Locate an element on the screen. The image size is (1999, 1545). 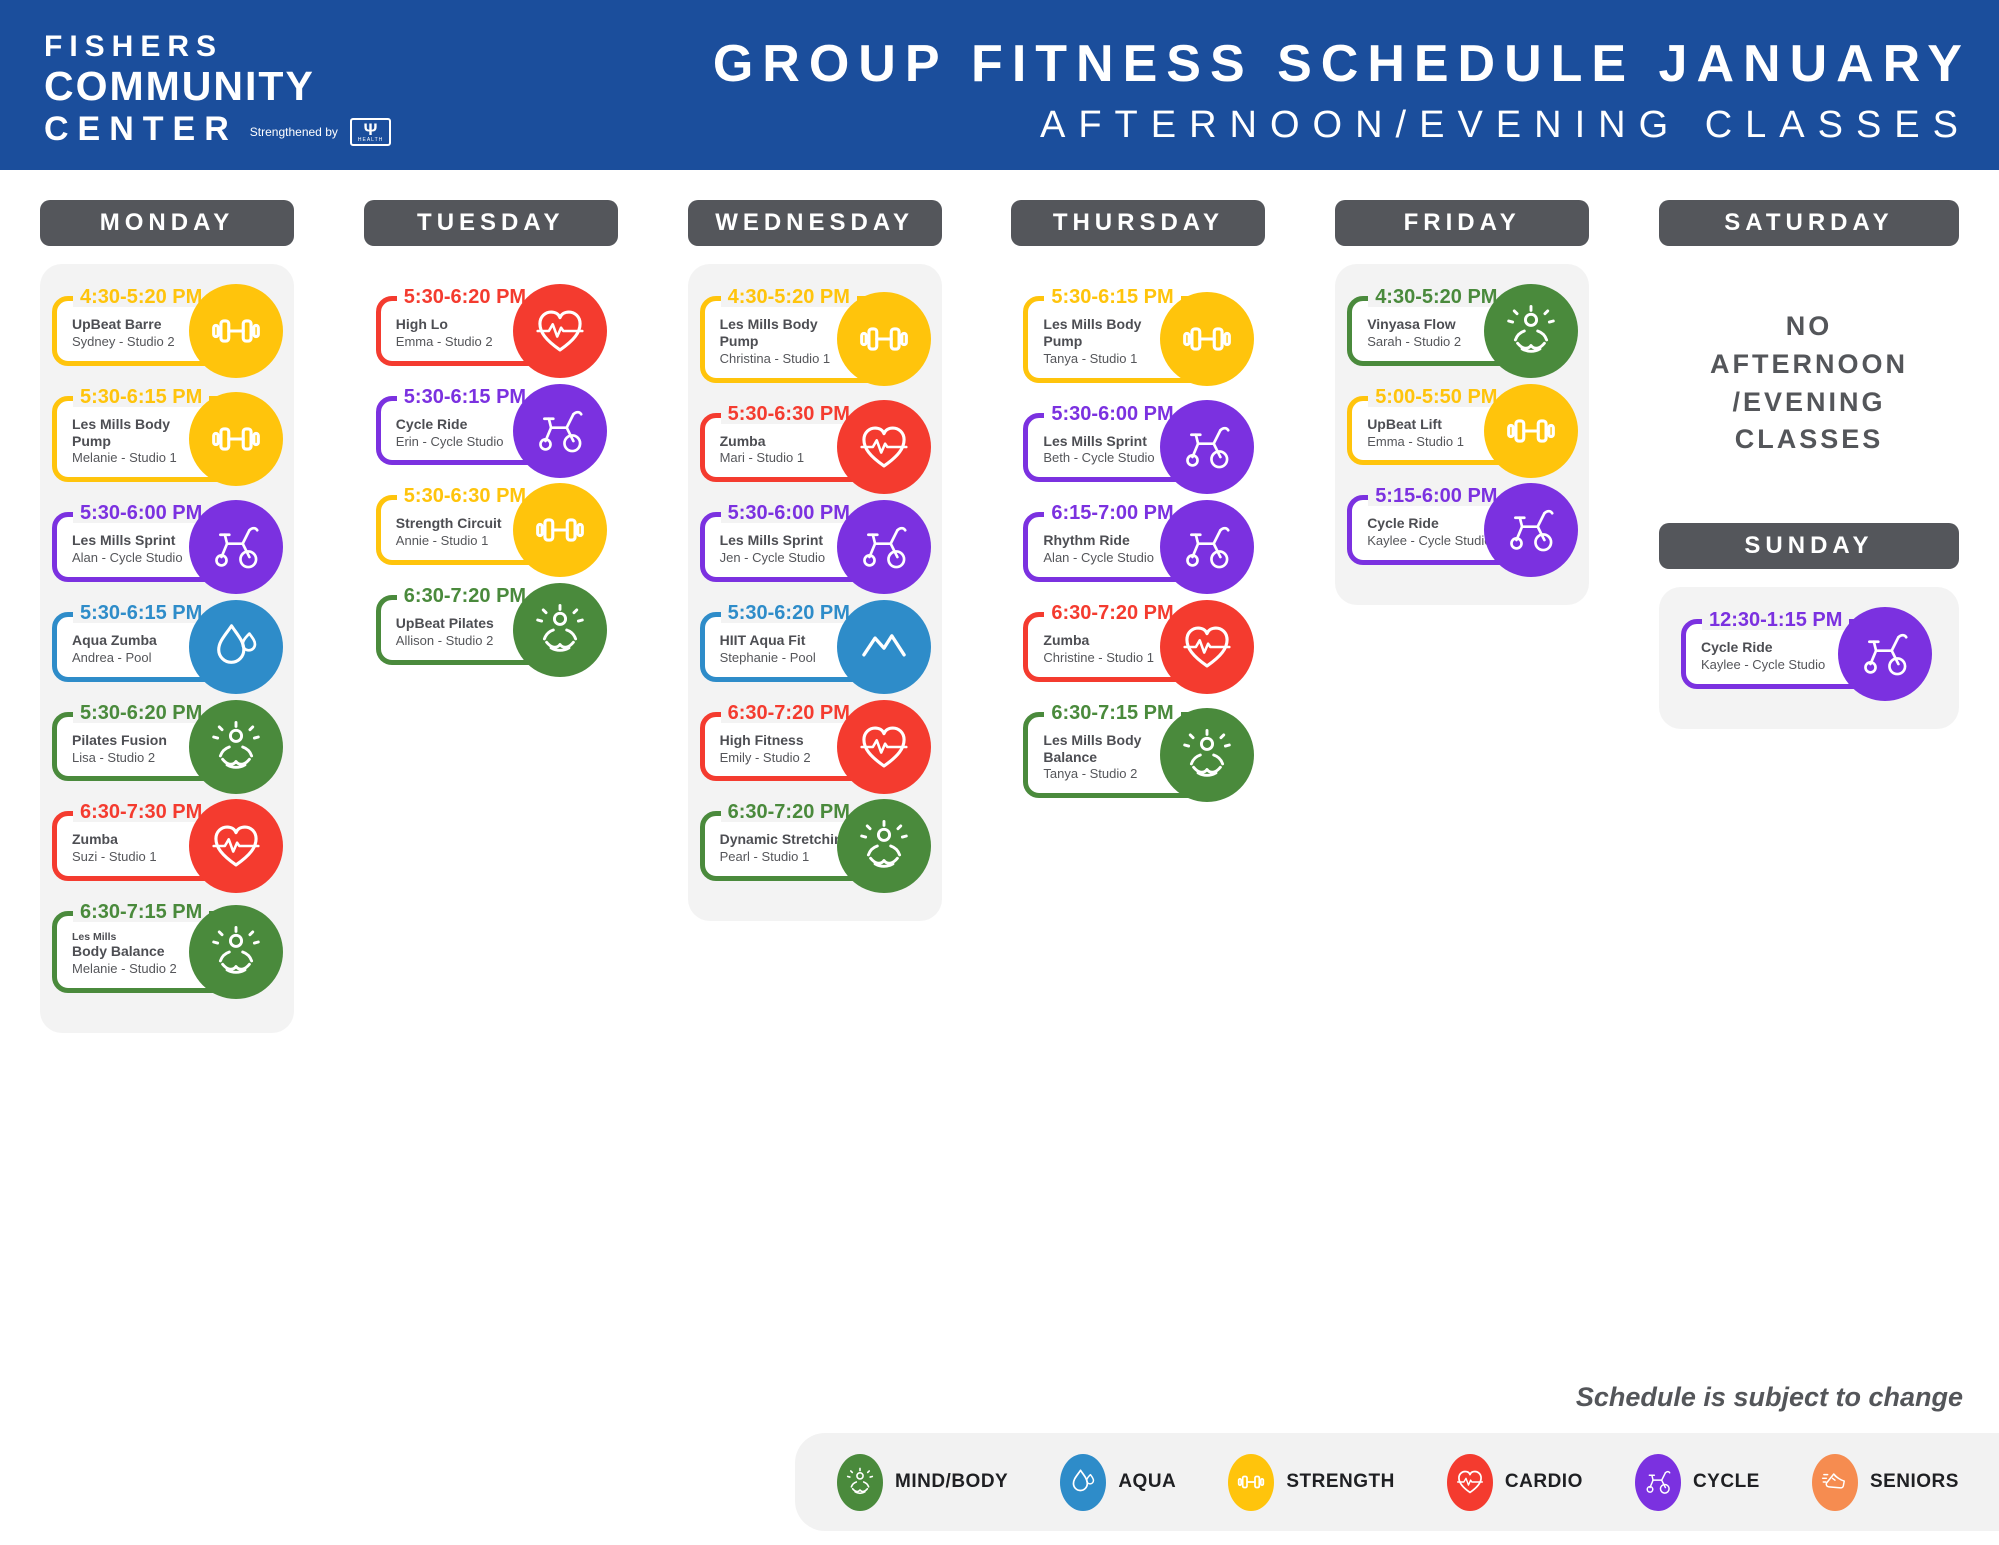
iu-trident-icon: Ψ is located at coordinates (370, 129).